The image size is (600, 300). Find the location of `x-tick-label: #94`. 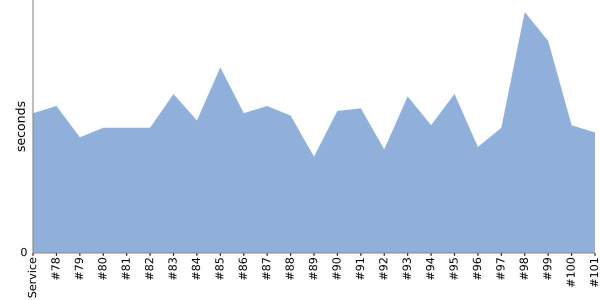

x-tick-label: #94 is located at coordinates (430, 269).